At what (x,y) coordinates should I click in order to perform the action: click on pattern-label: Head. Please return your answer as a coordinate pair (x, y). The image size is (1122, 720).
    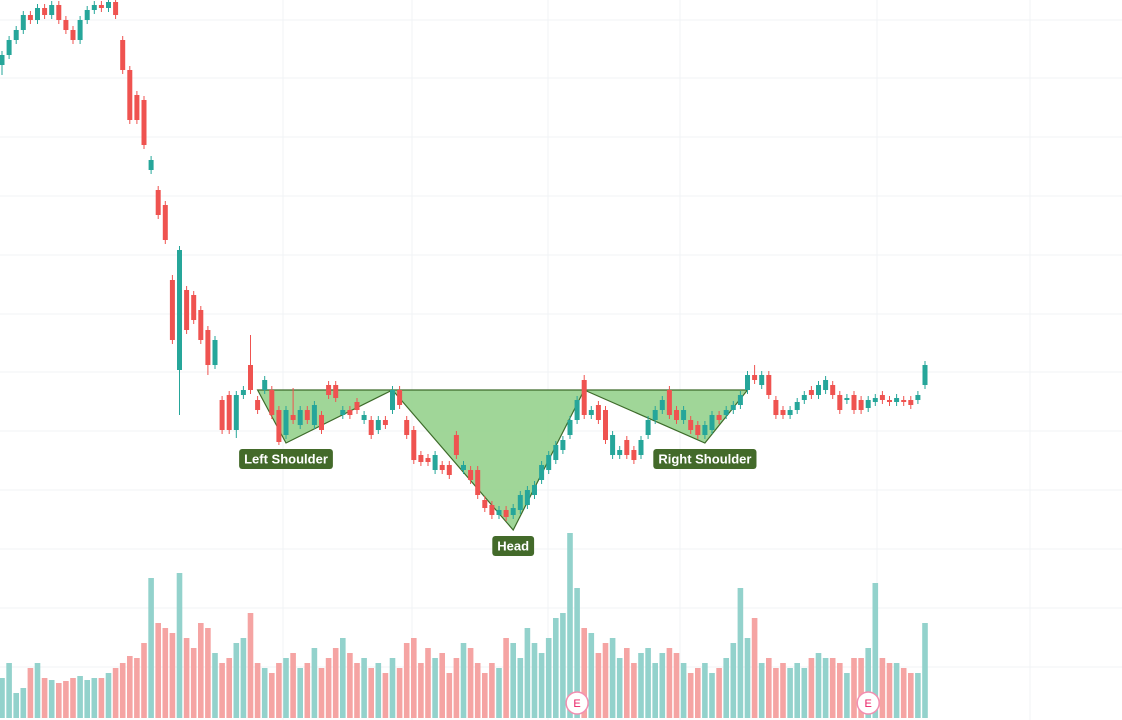
    Looking at the image, I should click on (513, 546).